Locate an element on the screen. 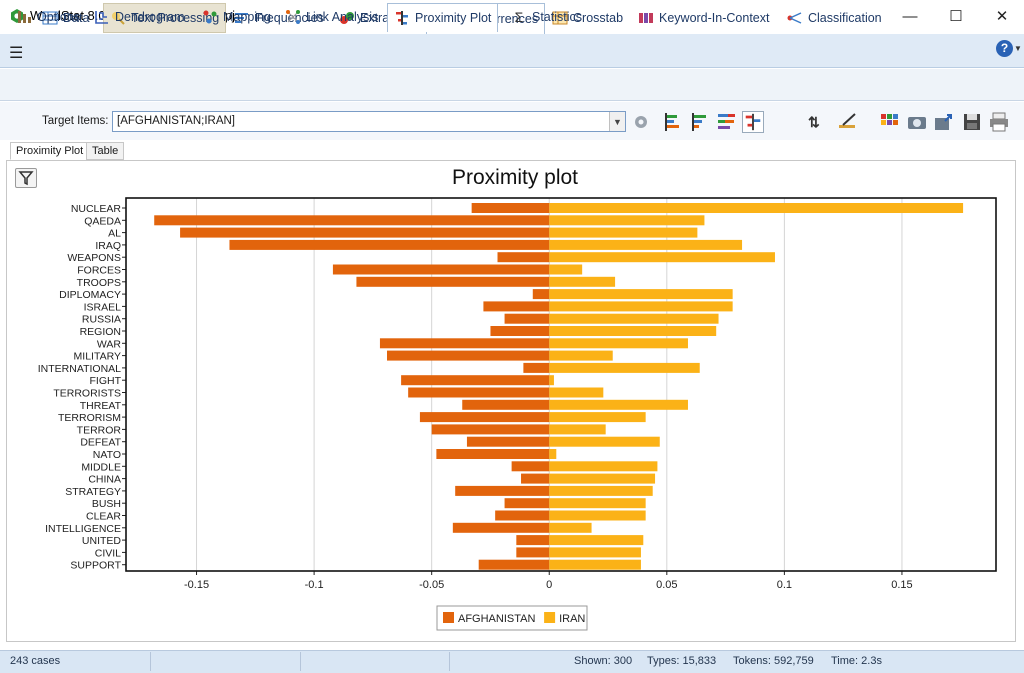 This screenshot has width=1024, height=673. tab-text-processing: Text Processing is located at coordinates (165, 18).